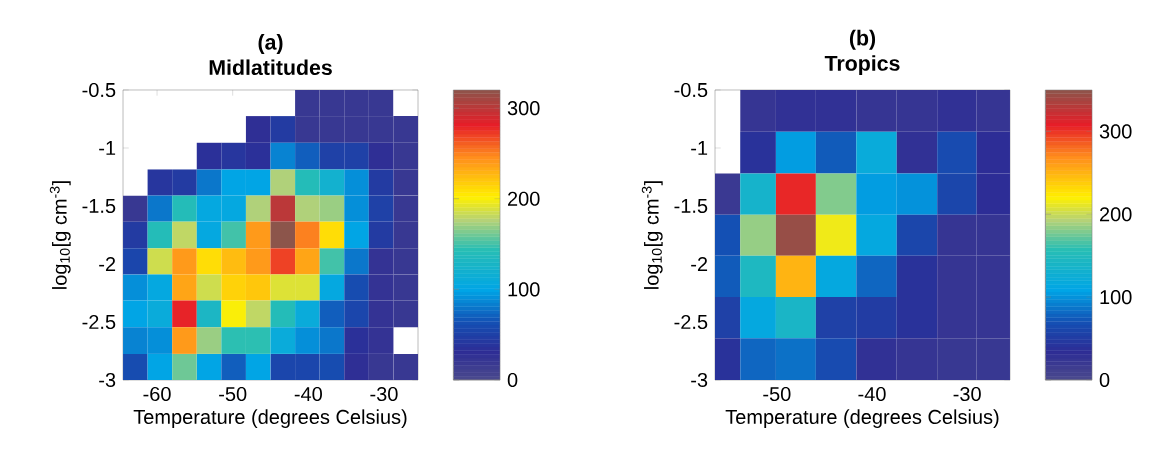  I want to click on chart-title: (a), so click(270, 44).